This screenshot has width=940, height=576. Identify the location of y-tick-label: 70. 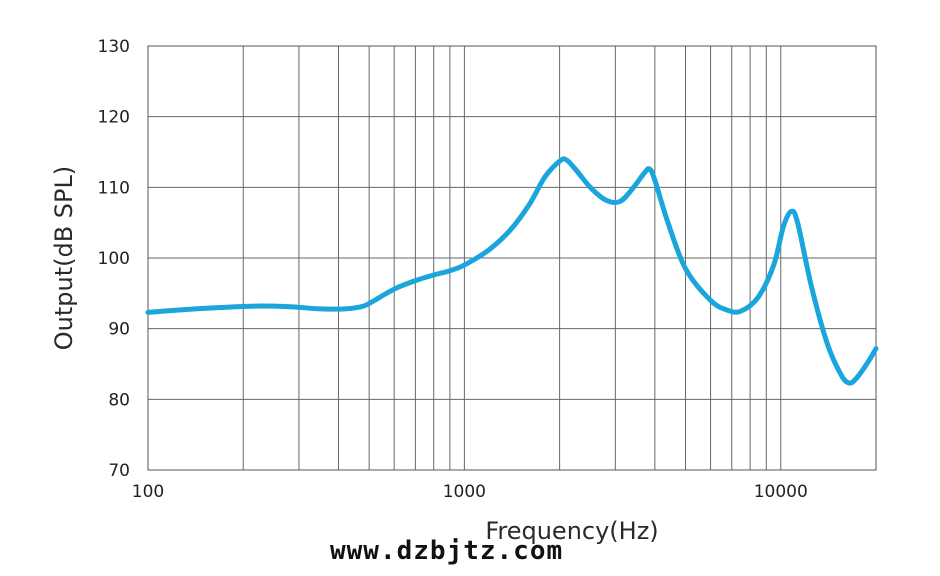
(119, 471).